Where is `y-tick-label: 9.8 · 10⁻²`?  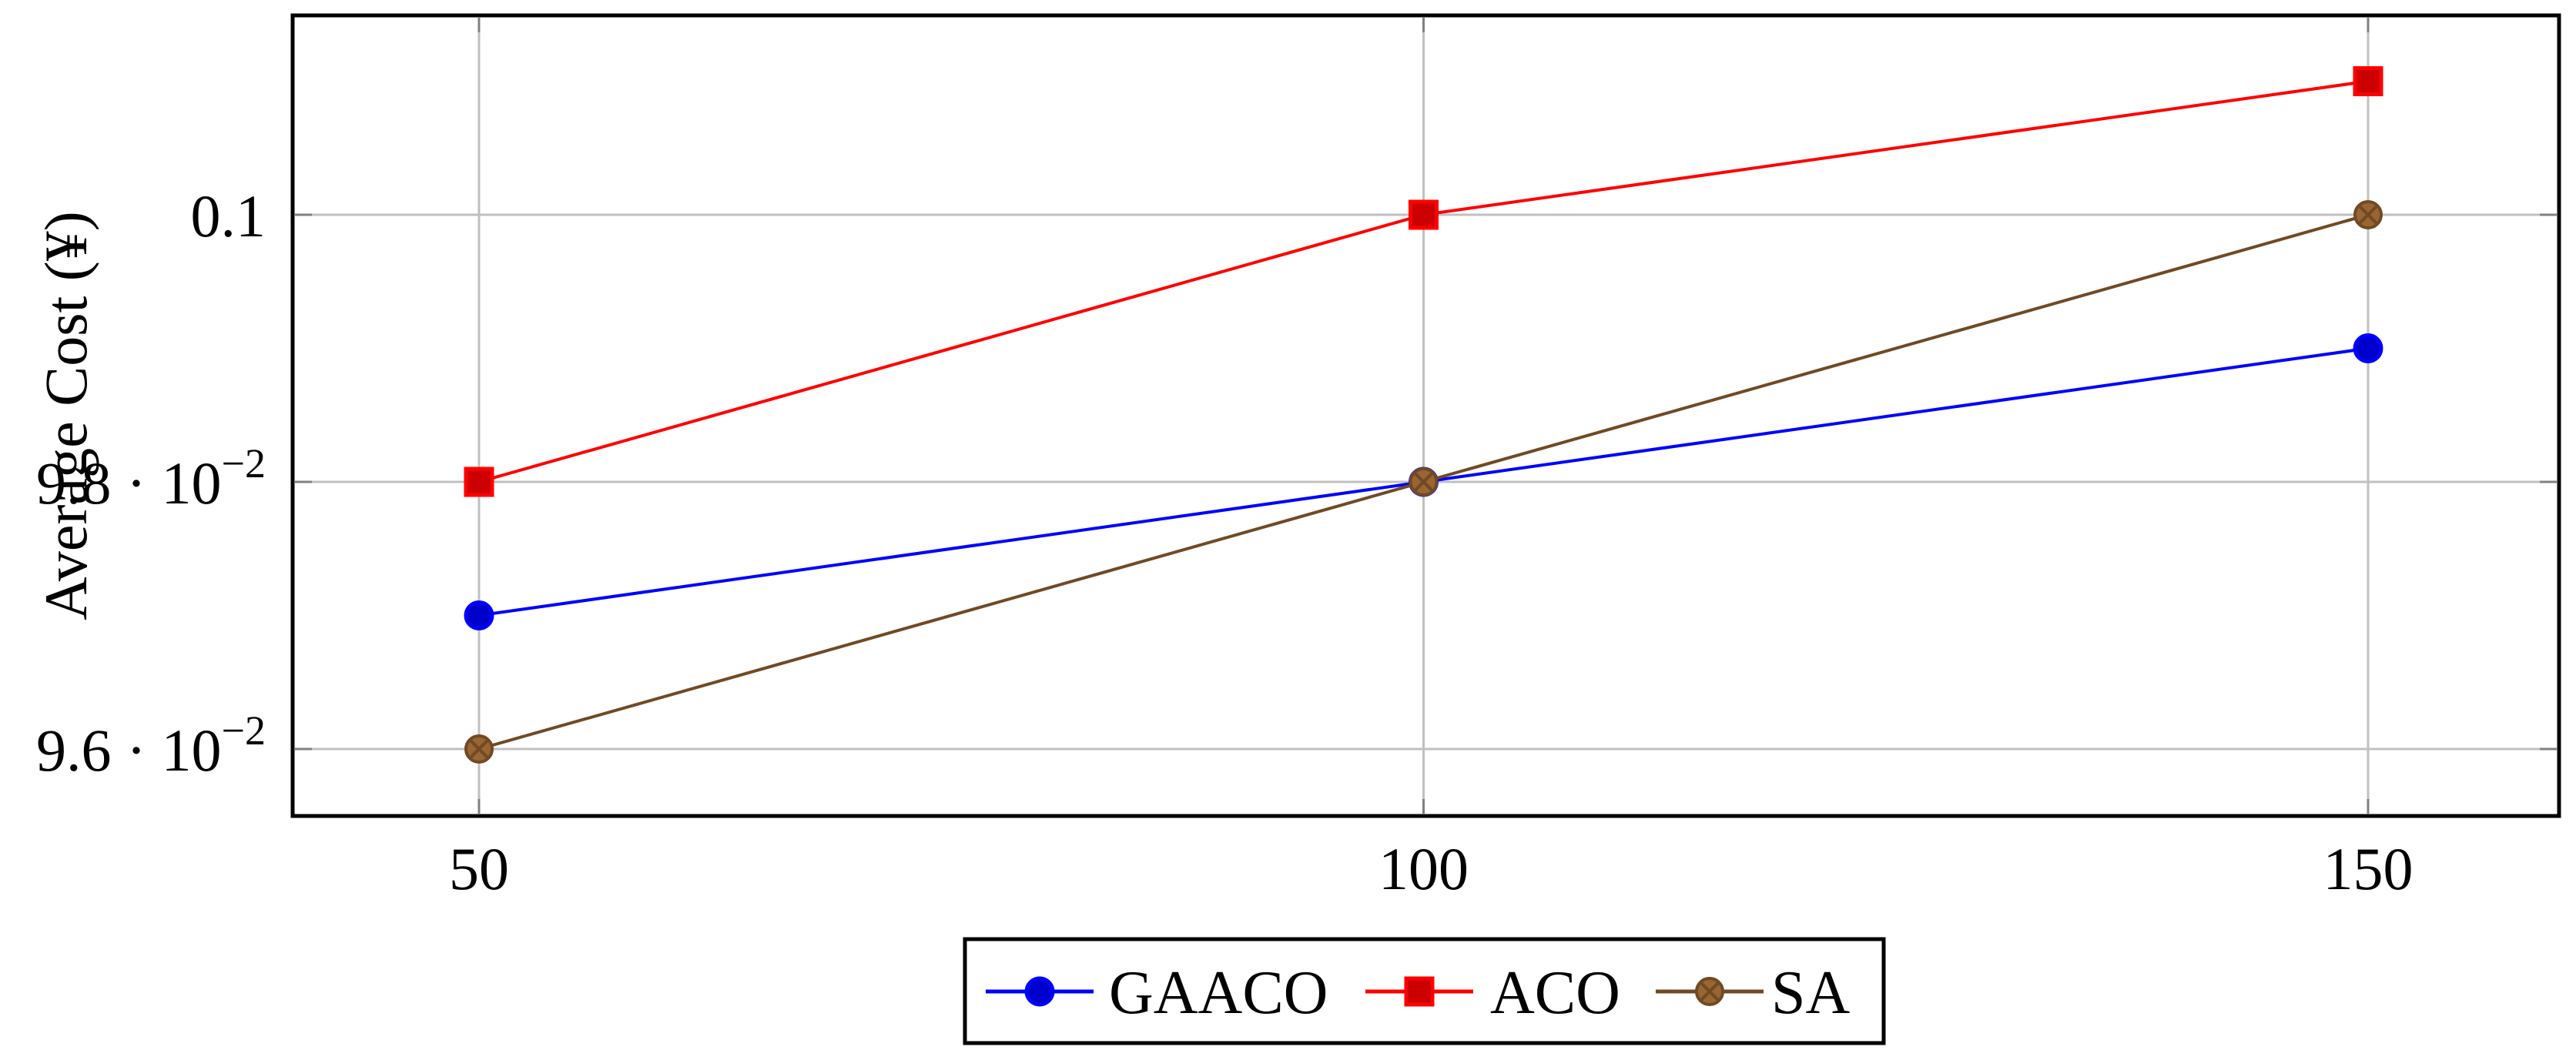 y-tick-label: 9.8 · 10⁻² is located at coordinates (151, 478).